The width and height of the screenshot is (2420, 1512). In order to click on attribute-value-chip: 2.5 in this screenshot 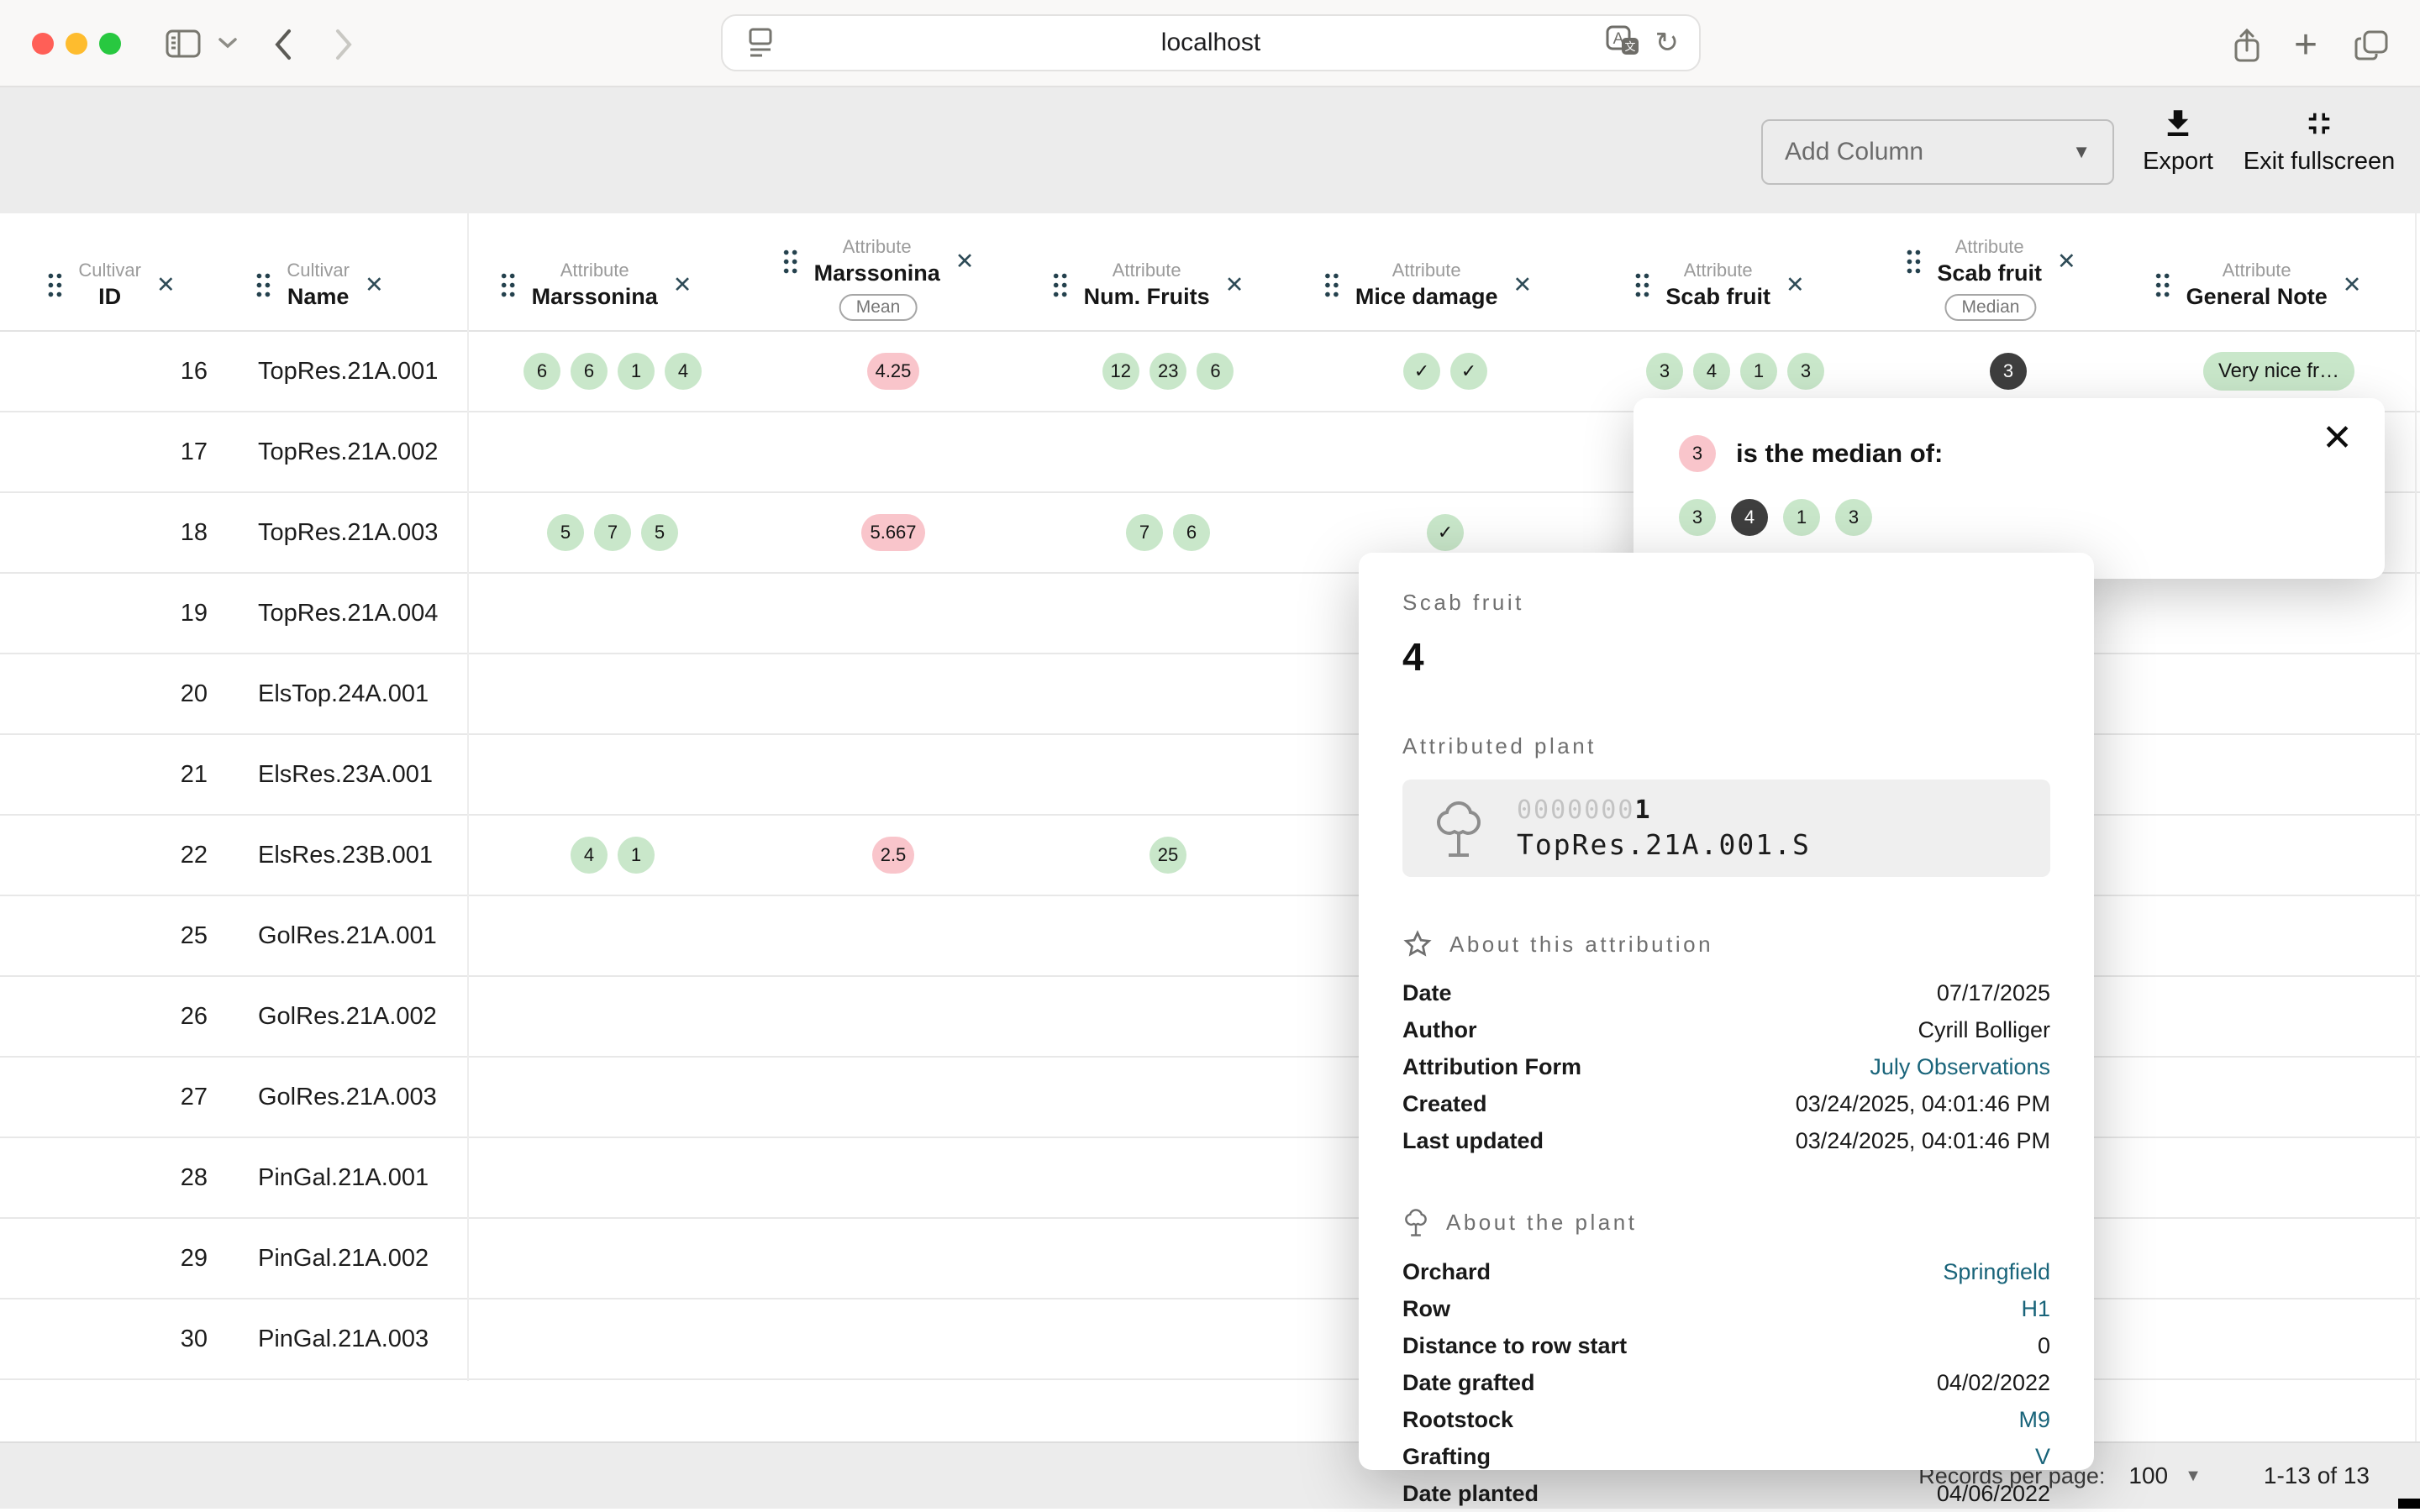, I will do `click(893, 855)`.